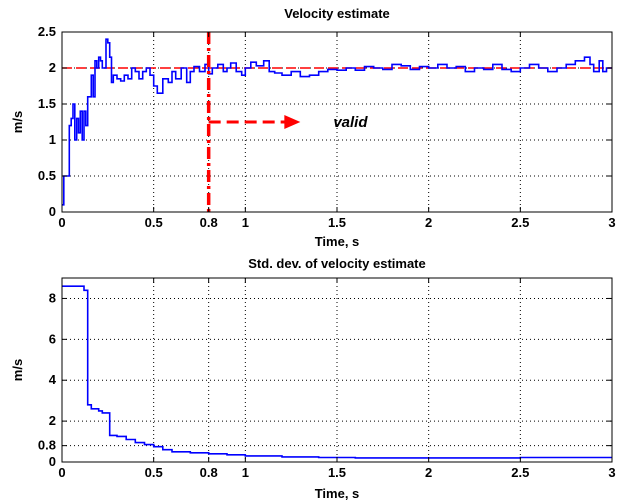 This screenshot has width=622, height=504. I want to click on chart-2-x-tick-label: 0.5, so click(154, 472).